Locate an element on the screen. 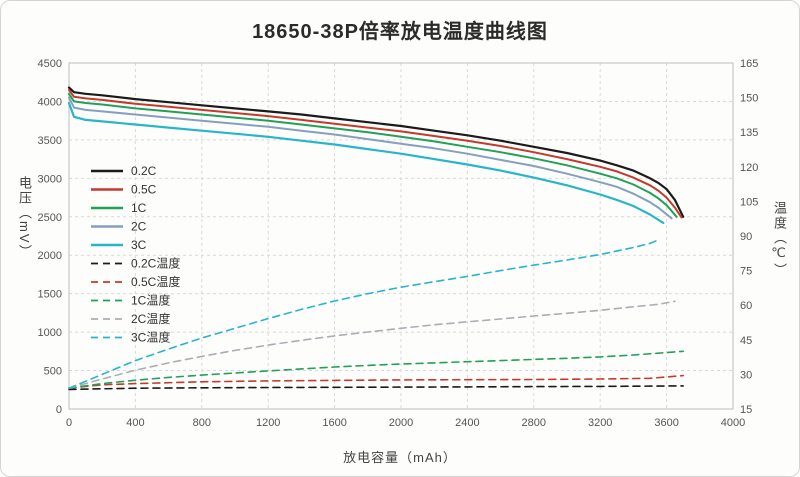  series-t0-2c is located at coordinates (376, 388).